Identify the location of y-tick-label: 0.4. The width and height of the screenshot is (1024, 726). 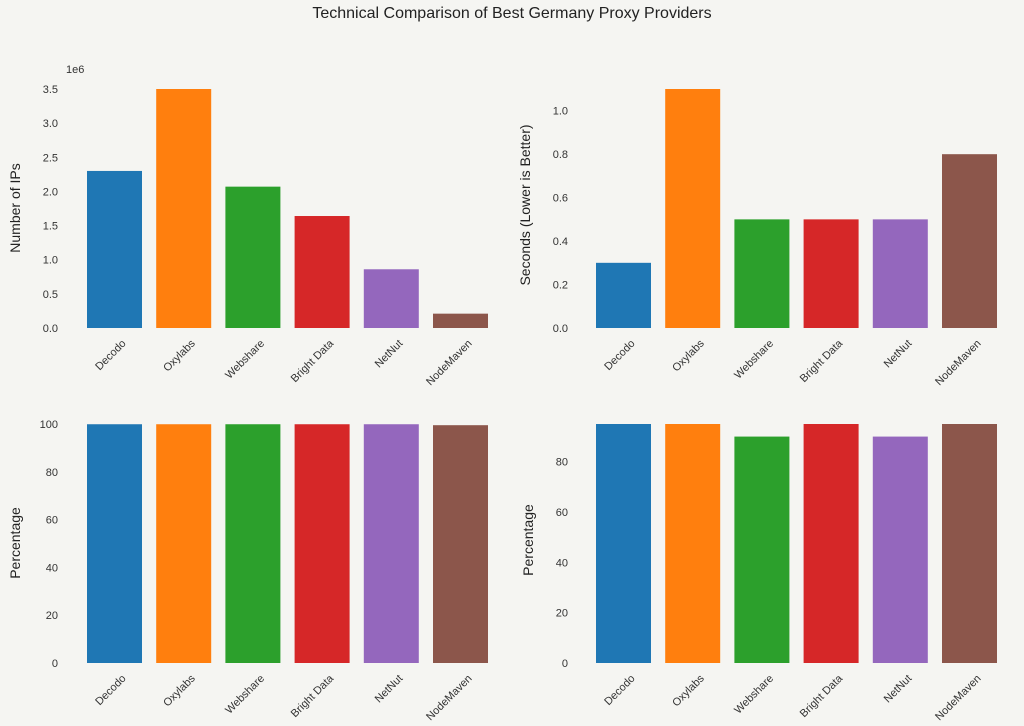
(560, 242).